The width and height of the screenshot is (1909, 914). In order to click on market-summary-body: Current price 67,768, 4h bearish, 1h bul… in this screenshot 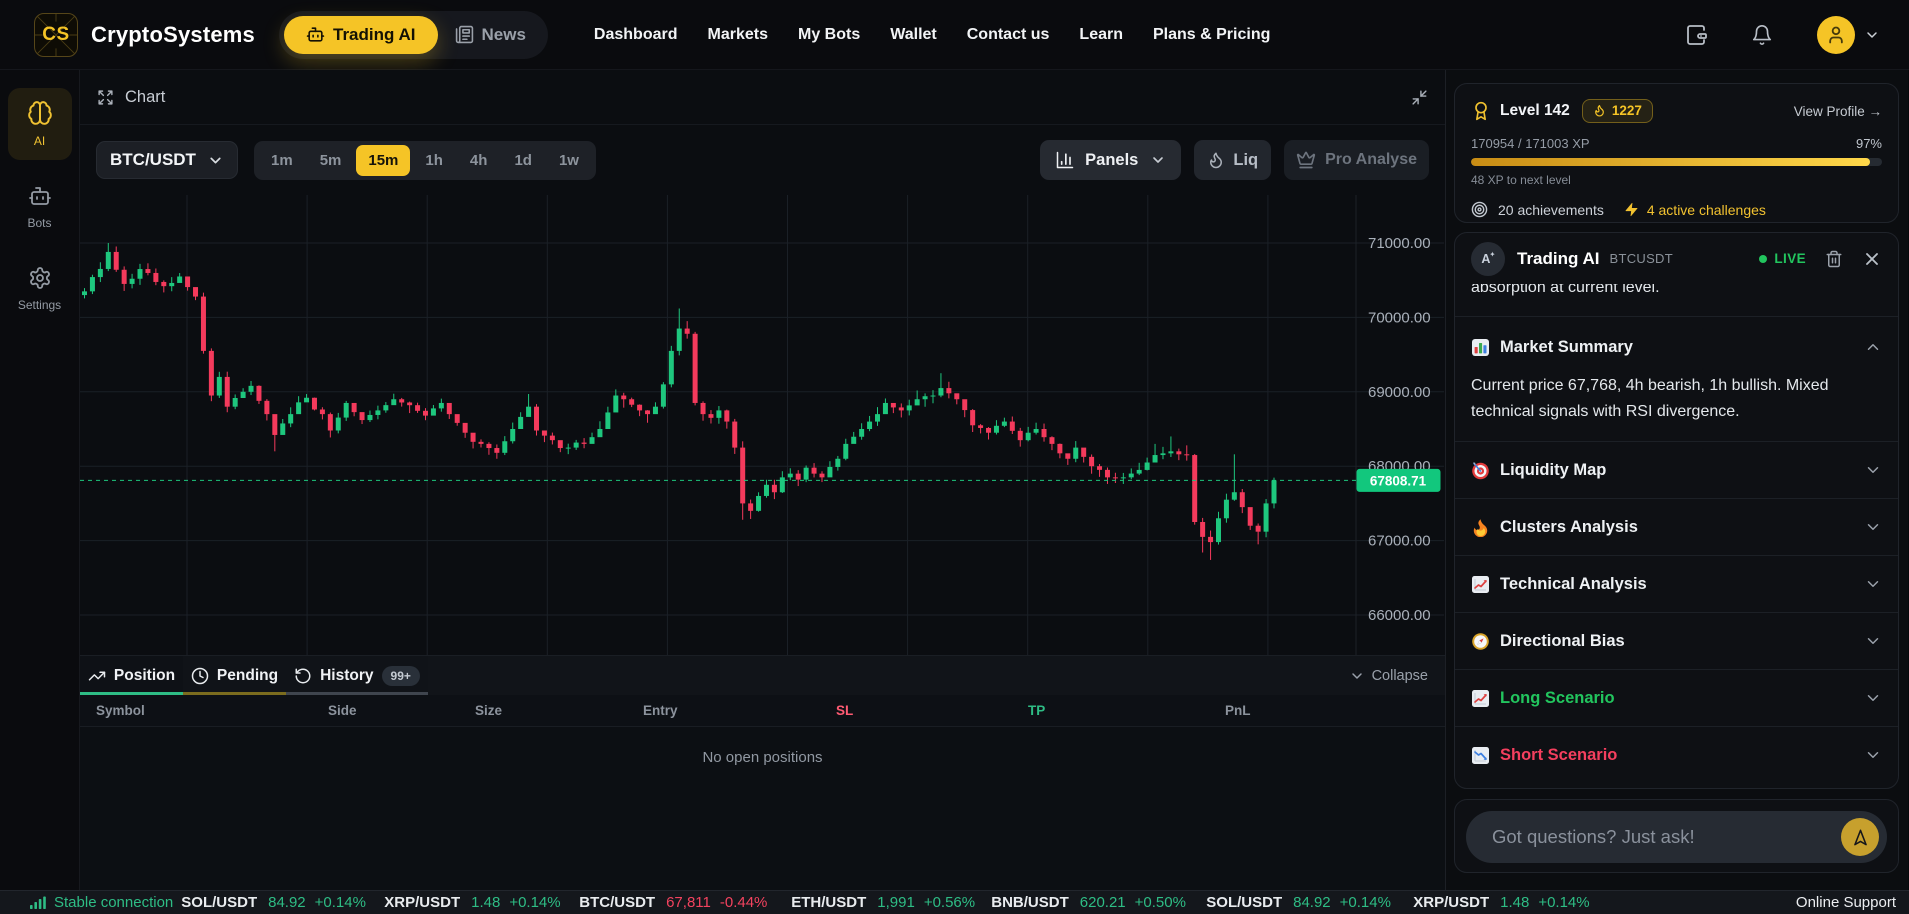, I will do `click(1650, 398)`.